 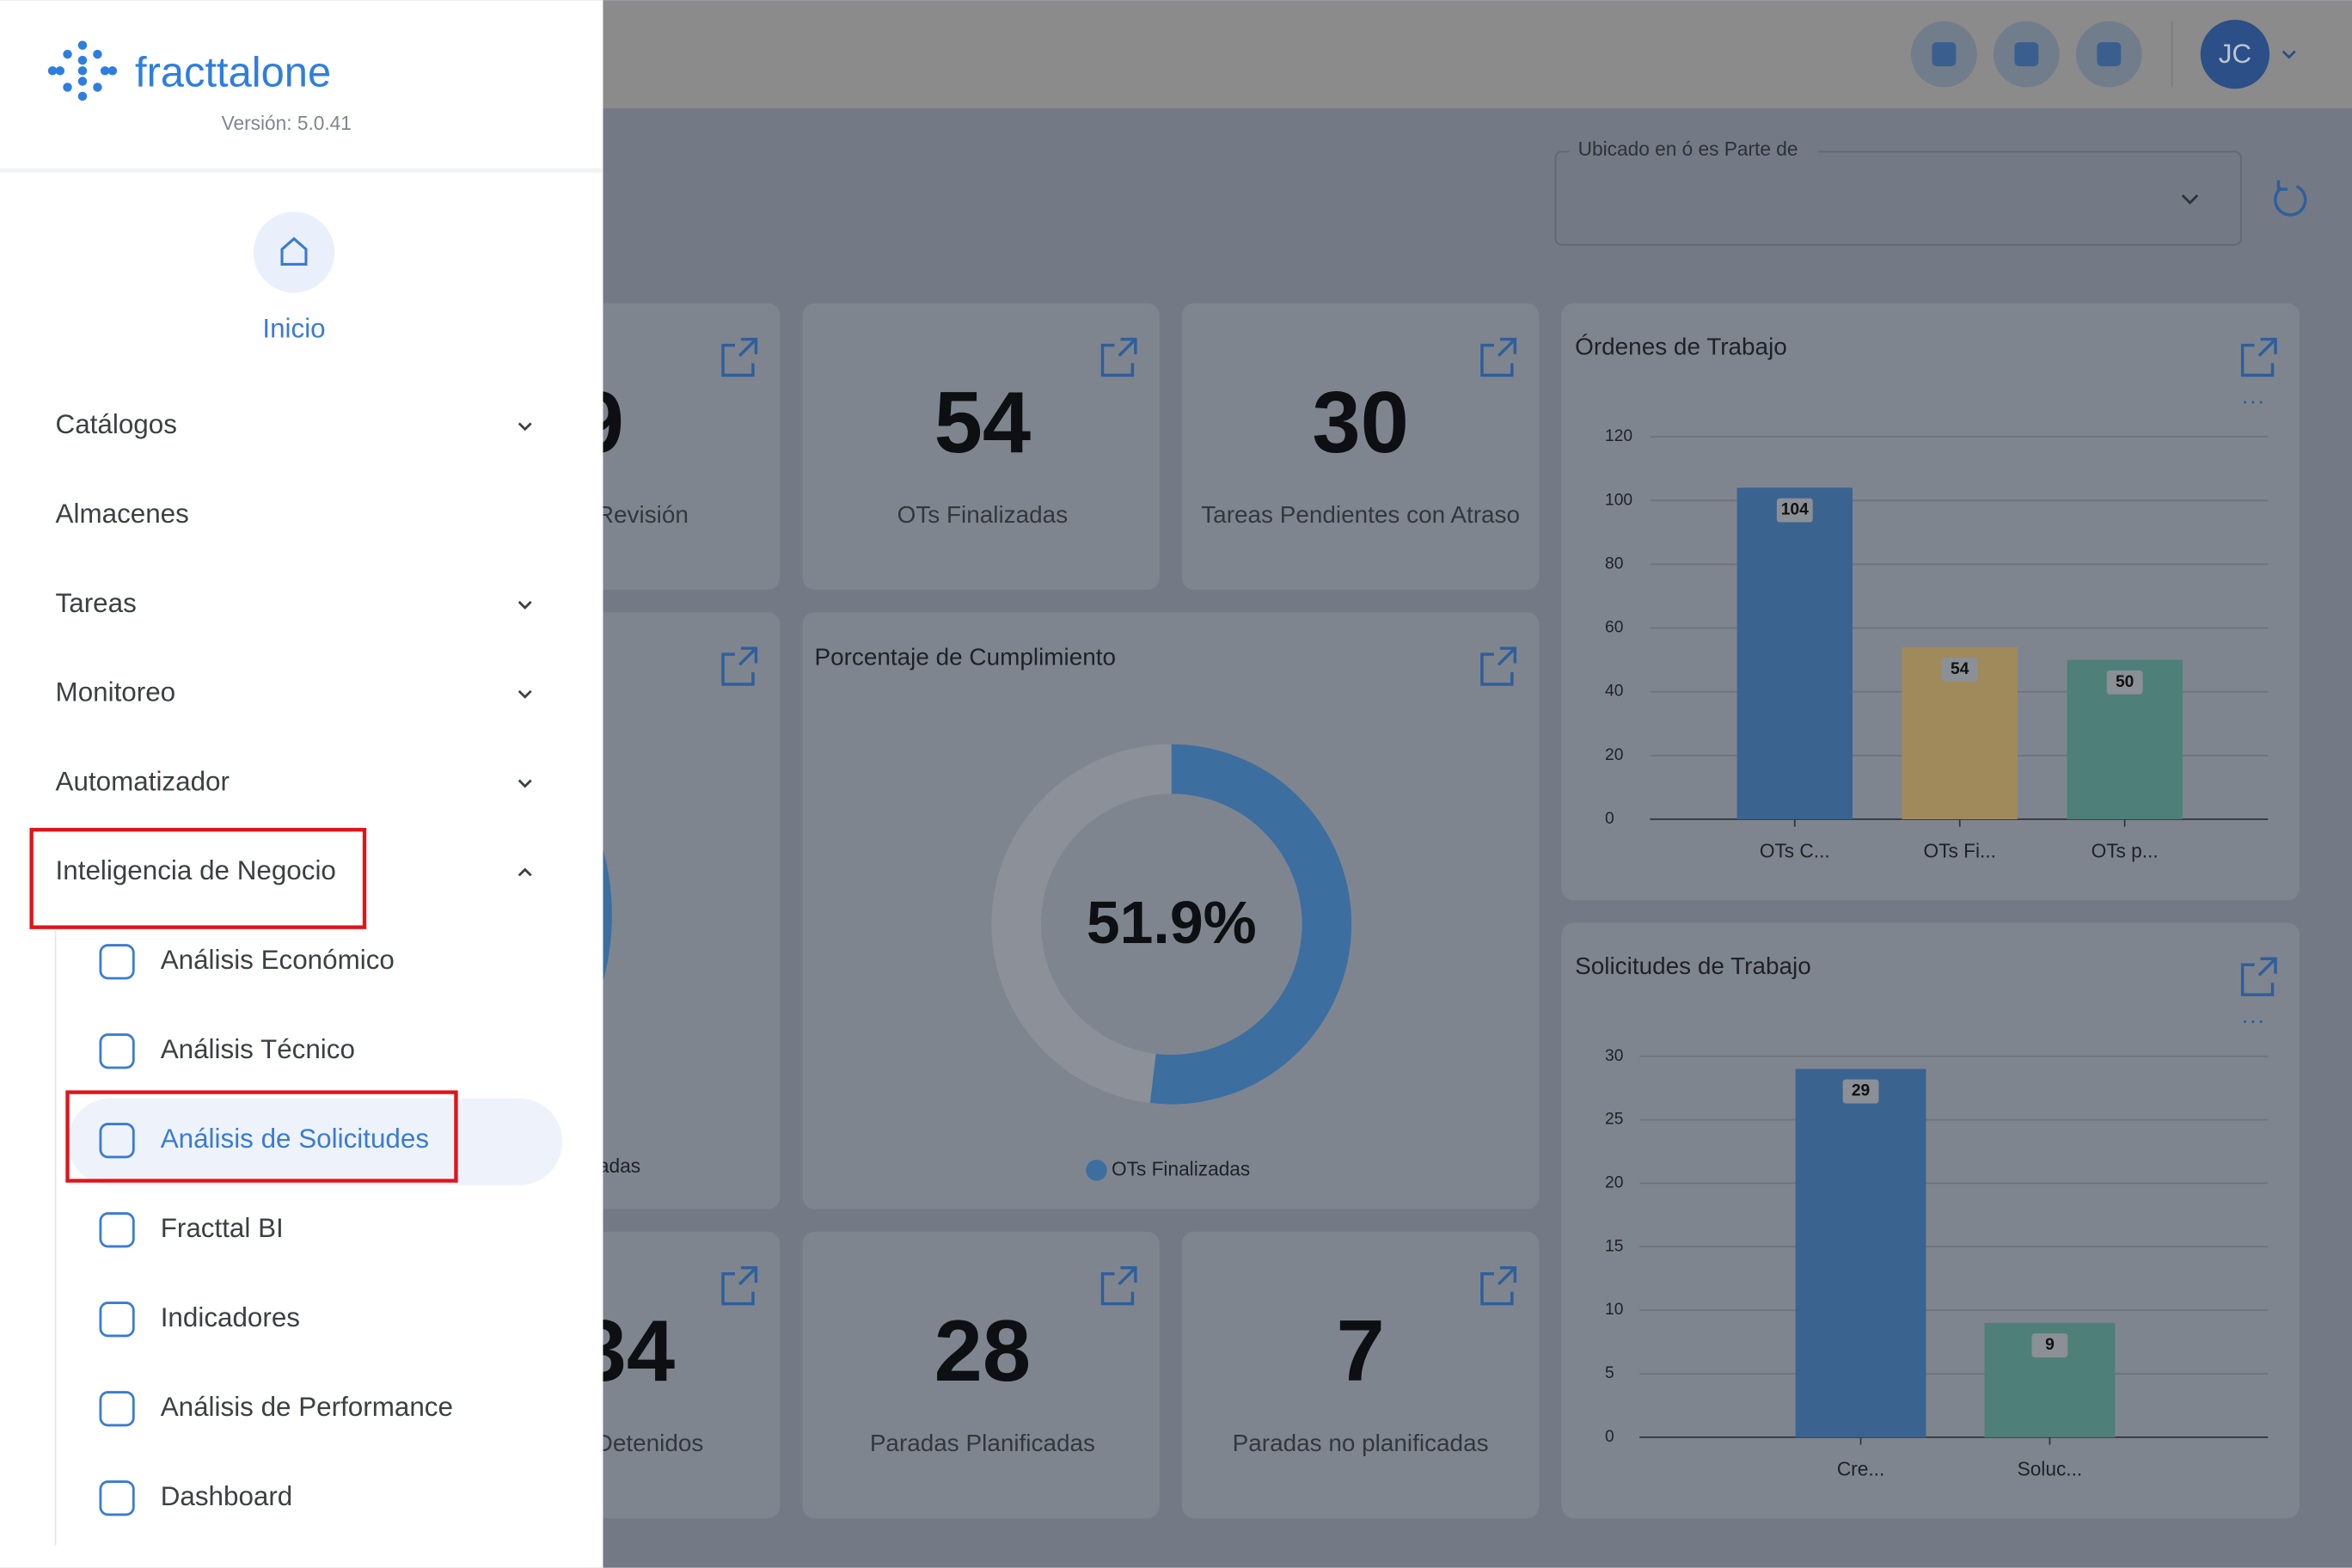 I want to click on menu-item: Almacenes, so click(x=122, y=514).